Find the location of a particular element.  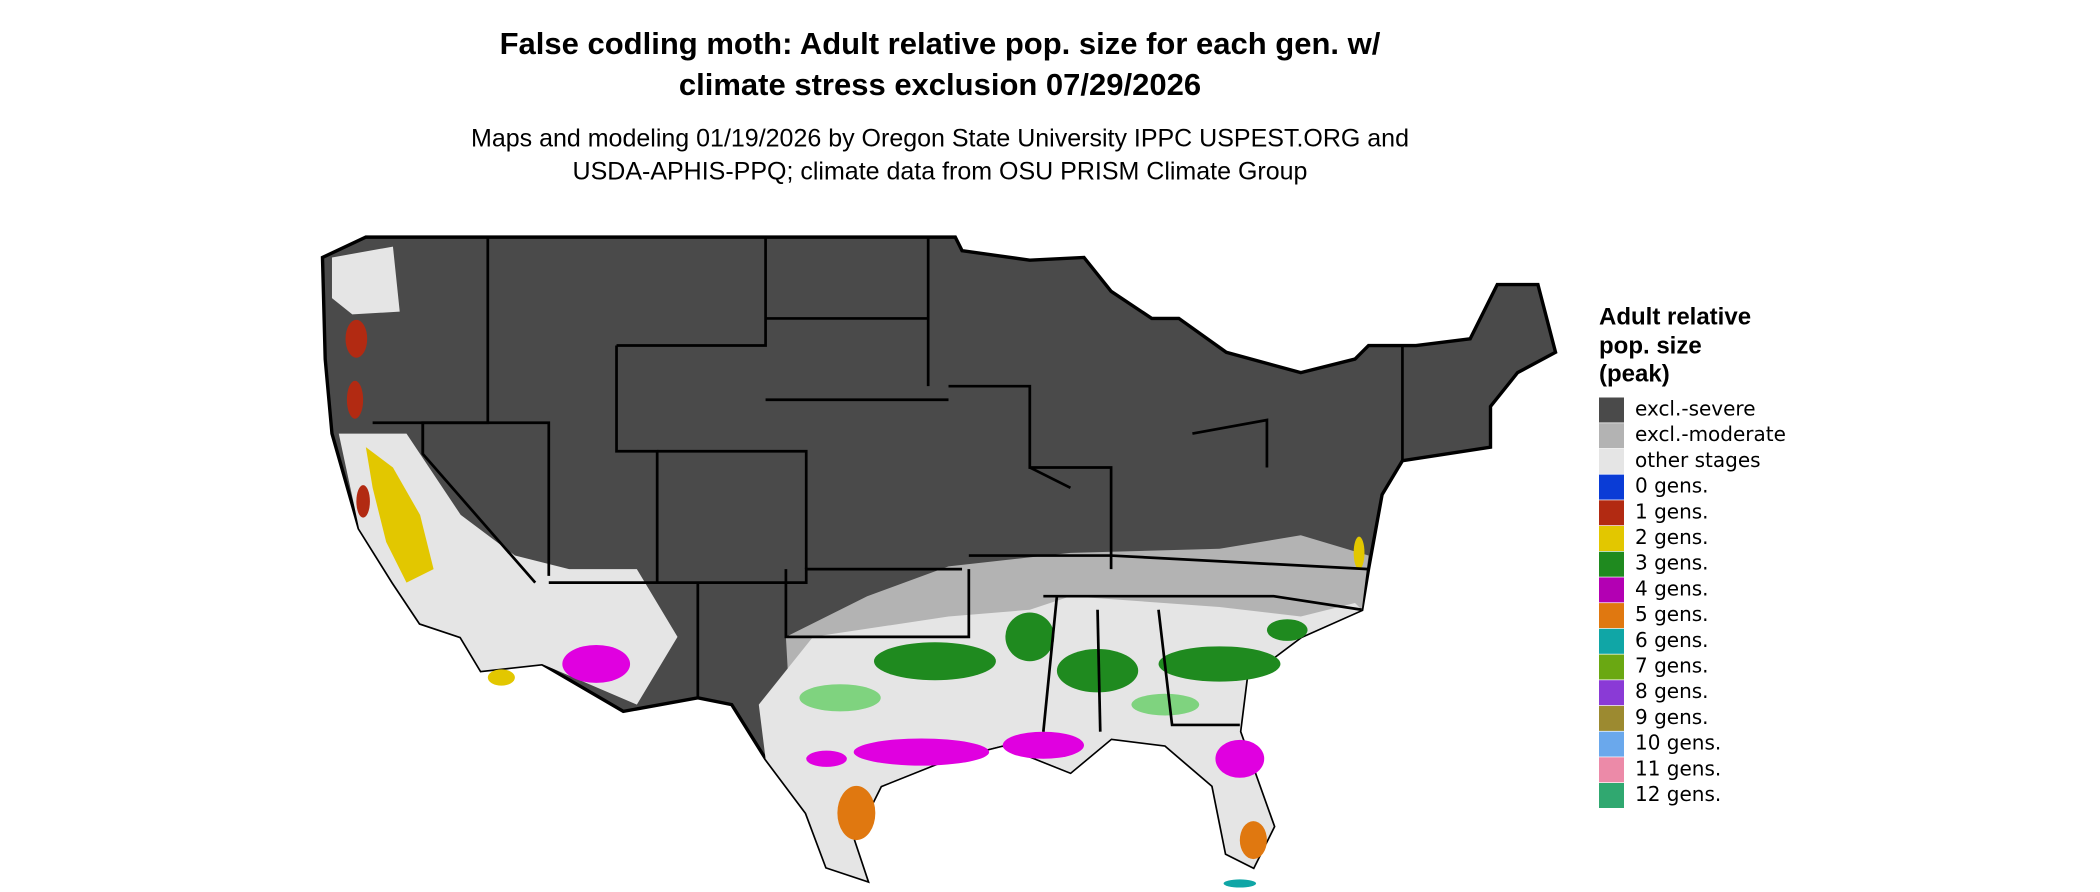

legend-title: Adult relative is located at coordinates (1675, 316).